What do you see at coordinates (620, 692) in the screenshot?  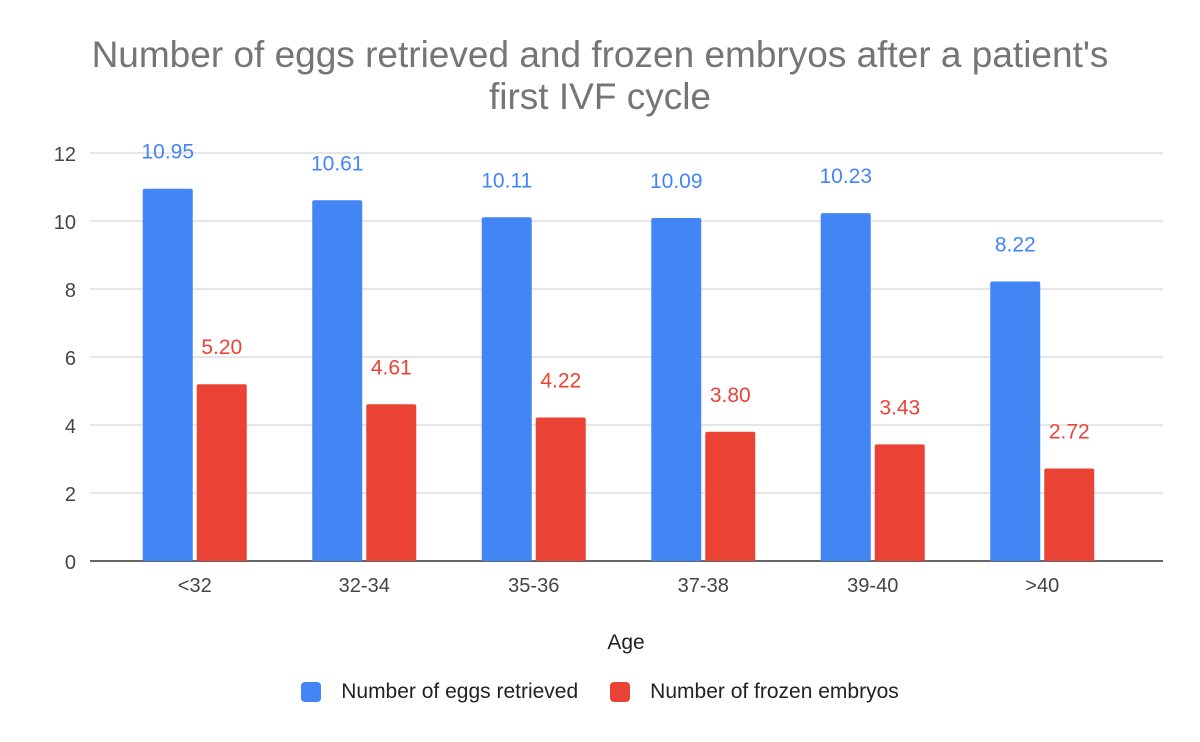 I see `legend-swatch-embryos` at bounding box center [620, 692].